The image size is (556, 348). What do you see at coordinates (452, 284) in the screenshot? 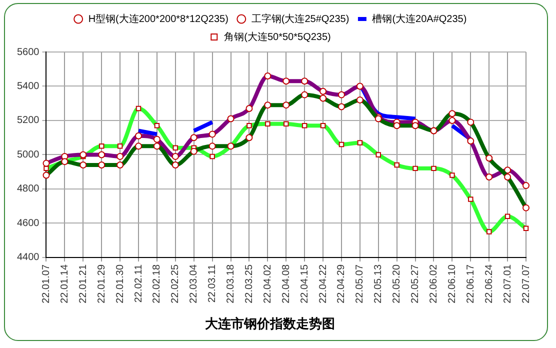
I see `x-tick-label: 22.06.10` at bounding box center [452, 284].